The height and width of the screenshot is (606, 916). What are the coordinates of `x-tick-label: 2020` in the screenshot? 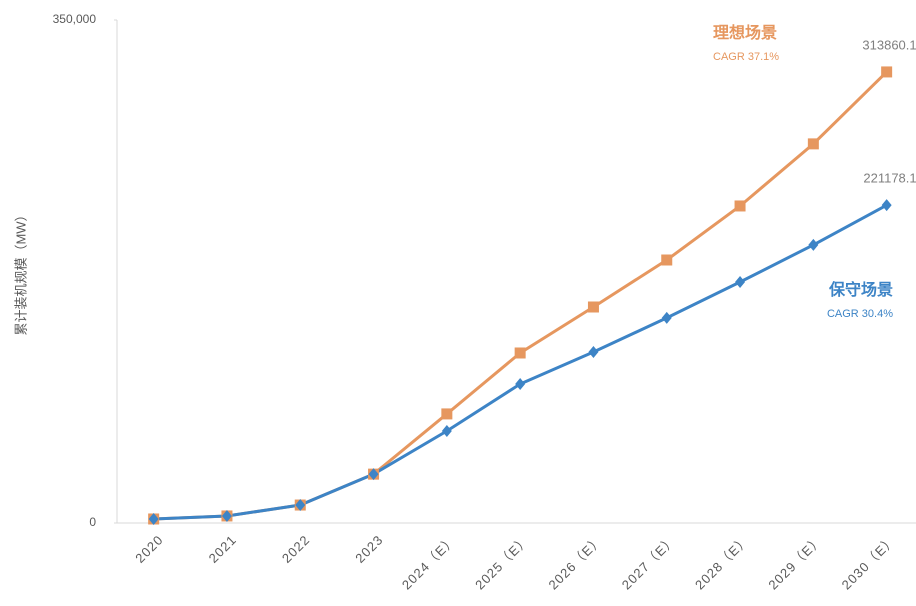 It's located at (149, 549).